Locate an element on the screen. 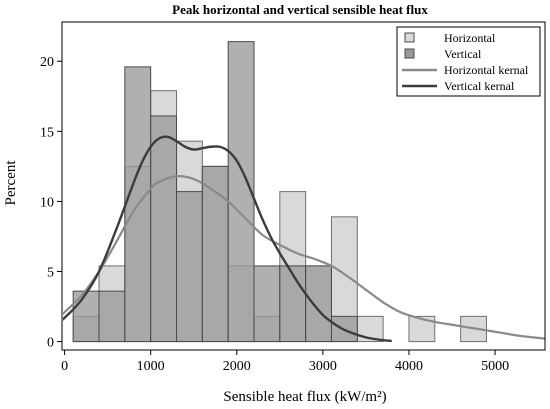 This screenshot has height=409, width=550. legend-swatch-horizontal is located at coordinates (409, 37).